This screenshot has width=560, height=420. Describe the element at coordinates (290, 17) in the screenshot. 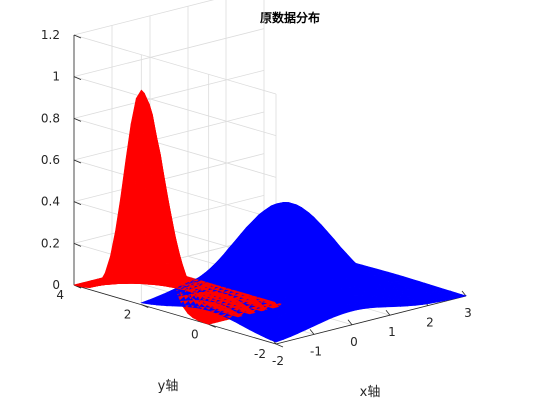

I see `chart-title: 原数据分布` at that location.